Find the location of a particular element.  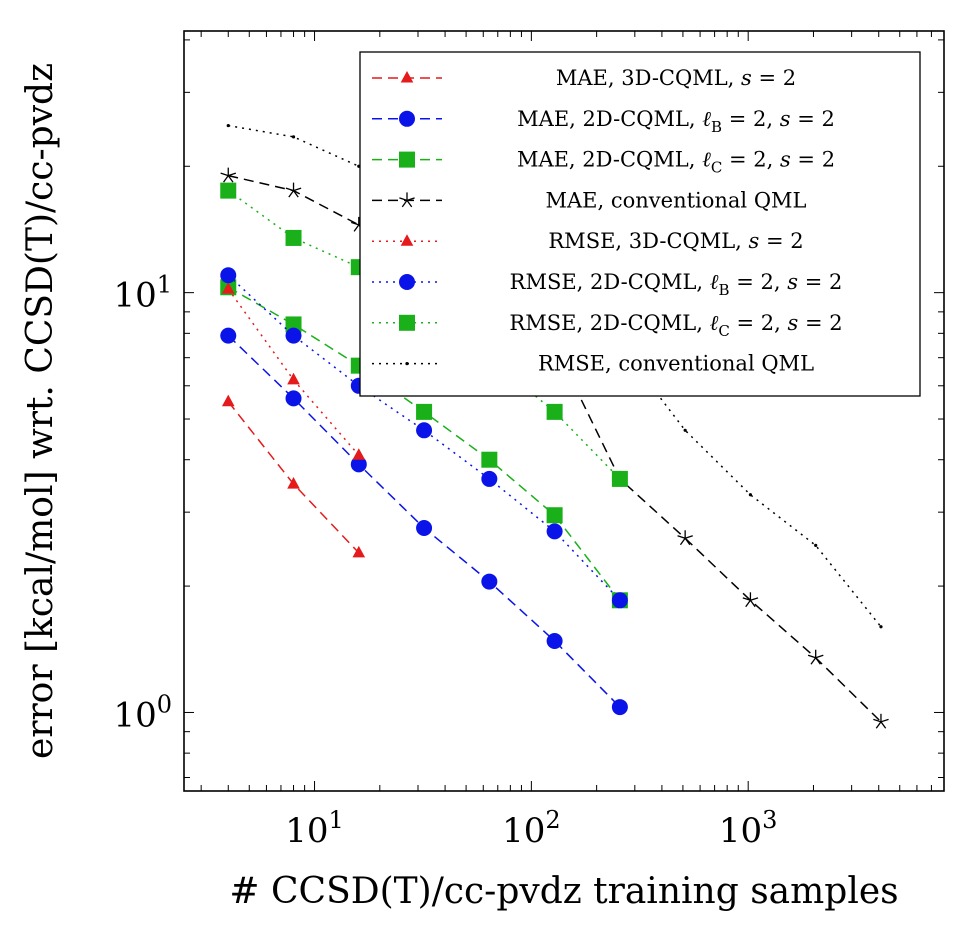

x-tick-label: 10¹ is located at coordinates (314, 828).